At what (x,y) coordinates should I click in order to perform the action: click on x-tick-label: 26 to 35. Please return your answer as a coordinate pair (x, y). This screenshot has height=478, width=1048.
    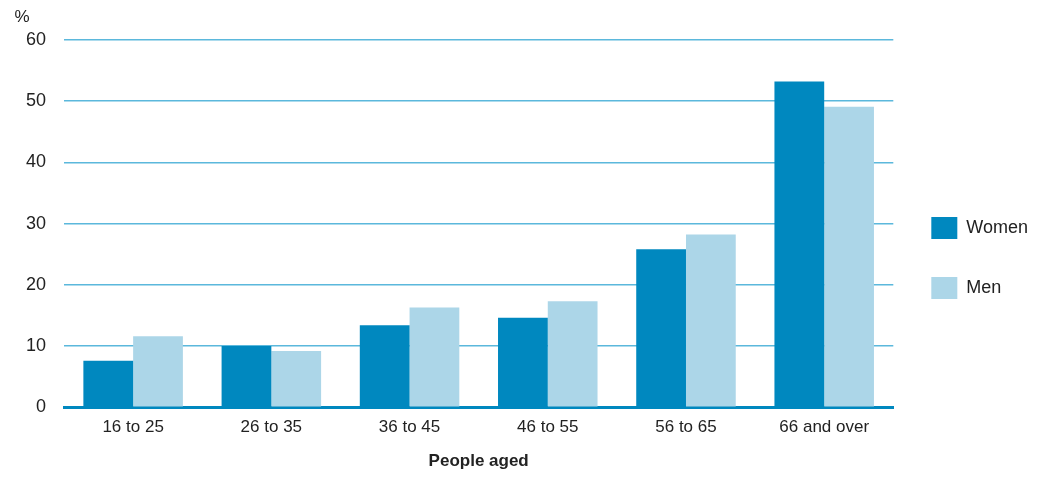
    Looking at the image, I should click on (271, 427).